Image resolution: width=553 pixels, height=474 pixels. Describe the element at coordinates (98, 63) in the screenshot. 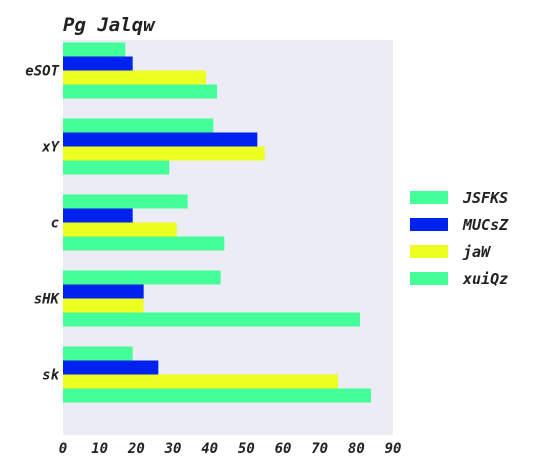

I see `bar-eSOT-MUCsZ` at that location.